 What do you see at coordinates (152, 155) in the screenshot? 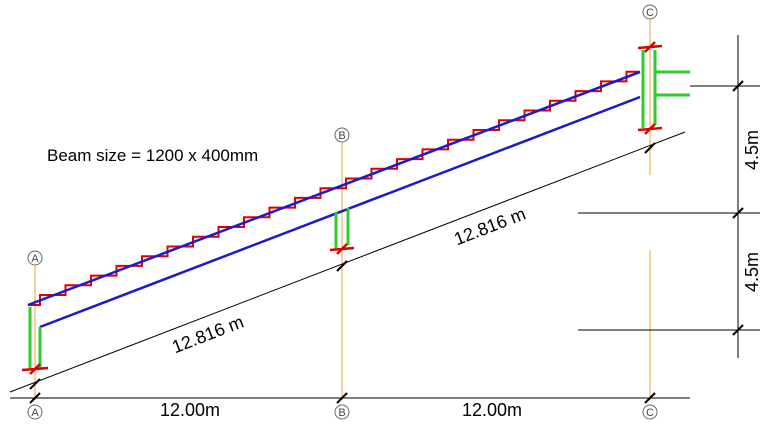
I see `beam-size-label: Beam size = 1200 x 400mm` at bounding box center [152, 155].